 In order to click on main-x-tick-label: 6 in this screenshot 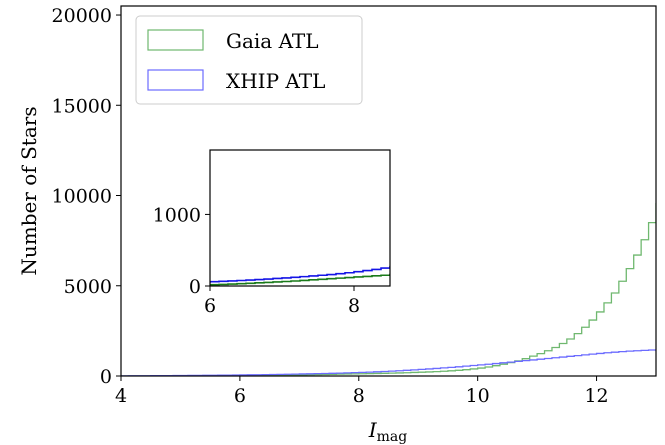, I will do `click(240, 396)`.